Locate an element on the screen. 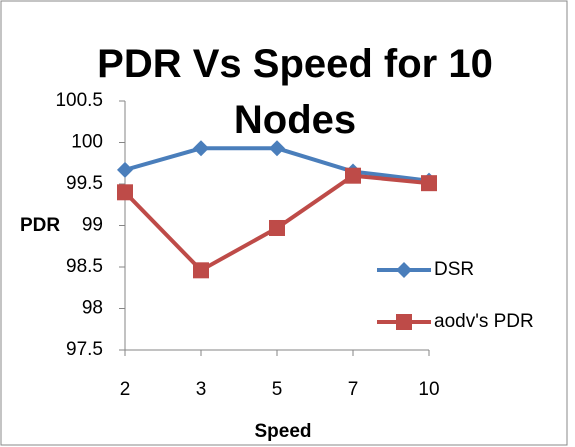 The height and width of the screenshot is (447, 575). y-tick-label: 100 is located at coordinates (87, 142).